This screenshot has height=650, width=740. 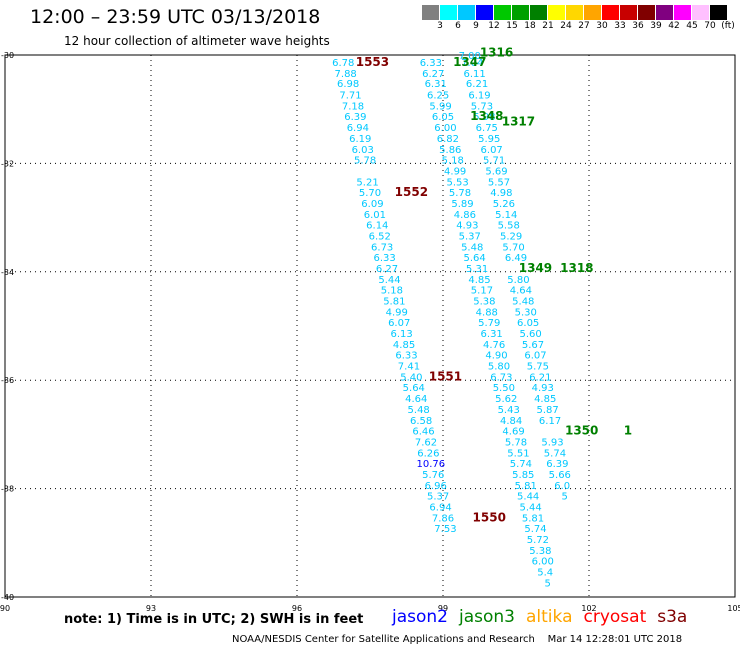 I want to click on wave-height-label: 6.49, so click(x=516, y=258).